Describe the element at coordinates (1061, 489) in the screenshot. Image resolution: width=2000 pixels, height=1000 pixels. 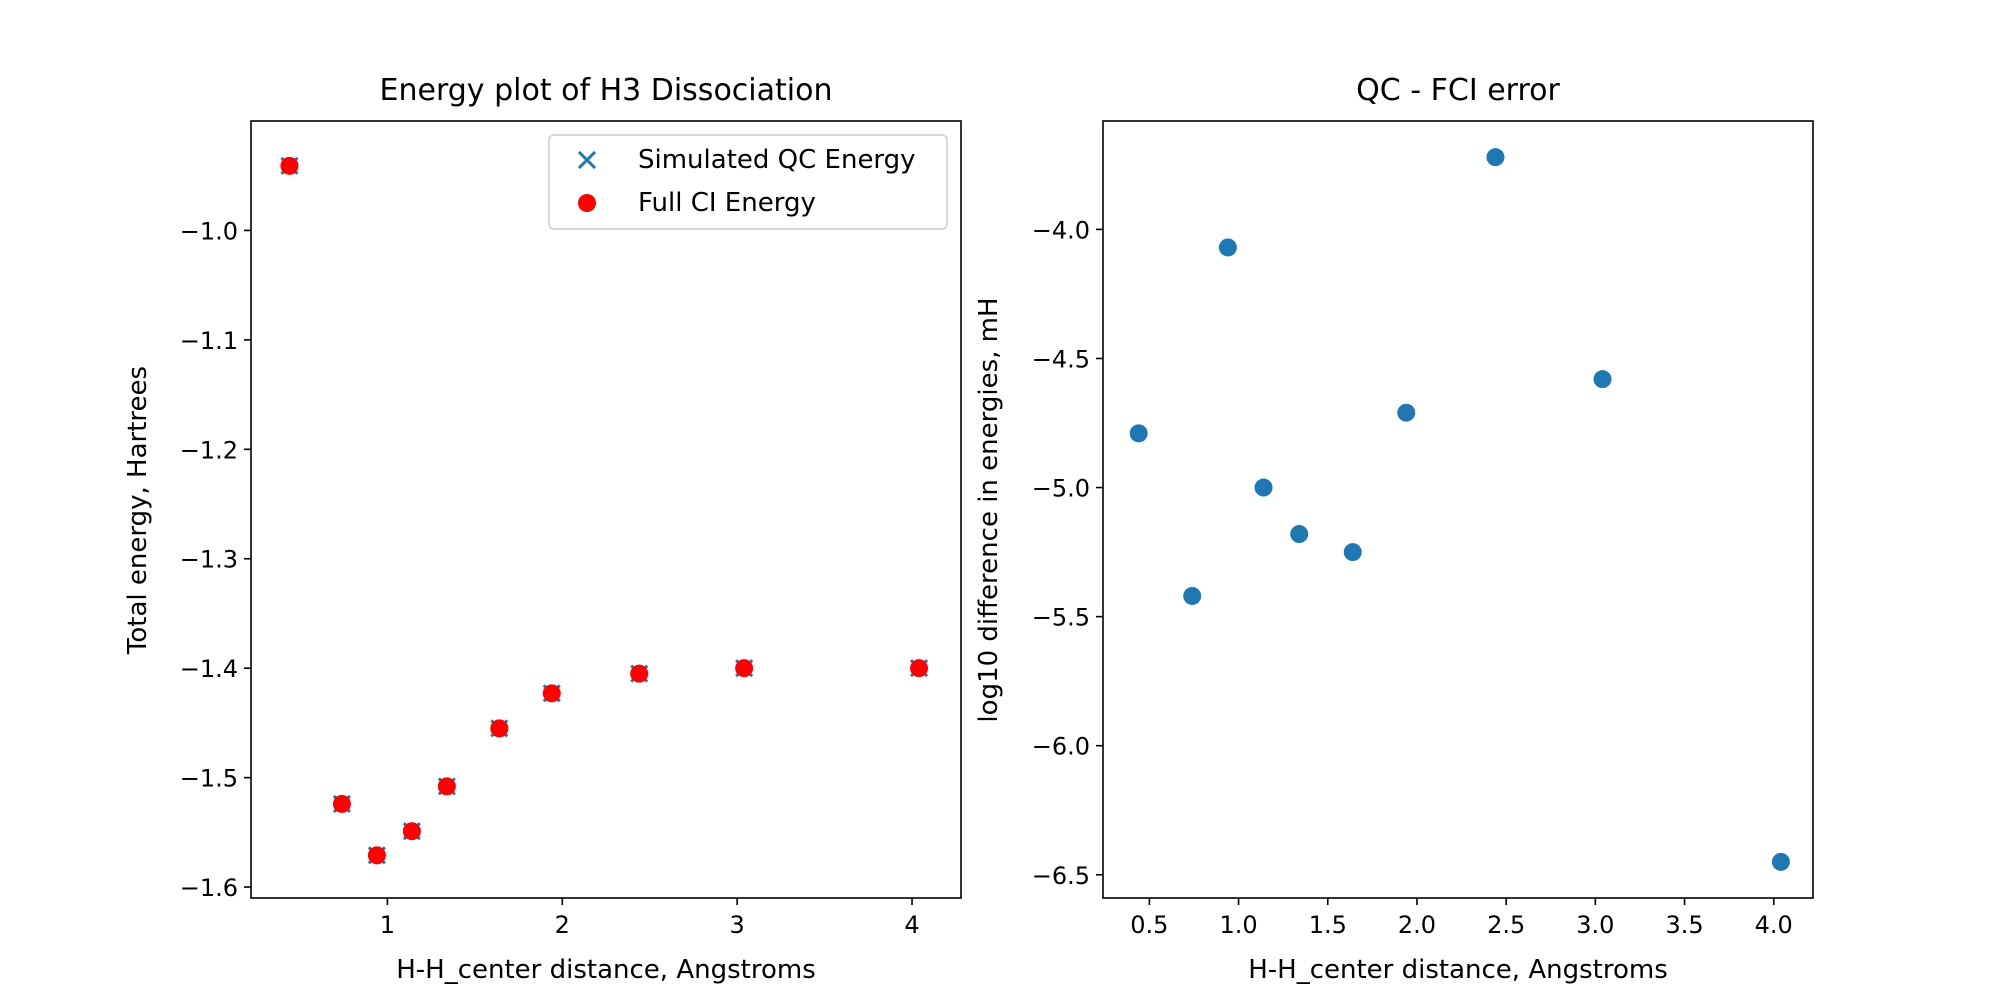
I see `y-tick-label: −5.0` at that location.